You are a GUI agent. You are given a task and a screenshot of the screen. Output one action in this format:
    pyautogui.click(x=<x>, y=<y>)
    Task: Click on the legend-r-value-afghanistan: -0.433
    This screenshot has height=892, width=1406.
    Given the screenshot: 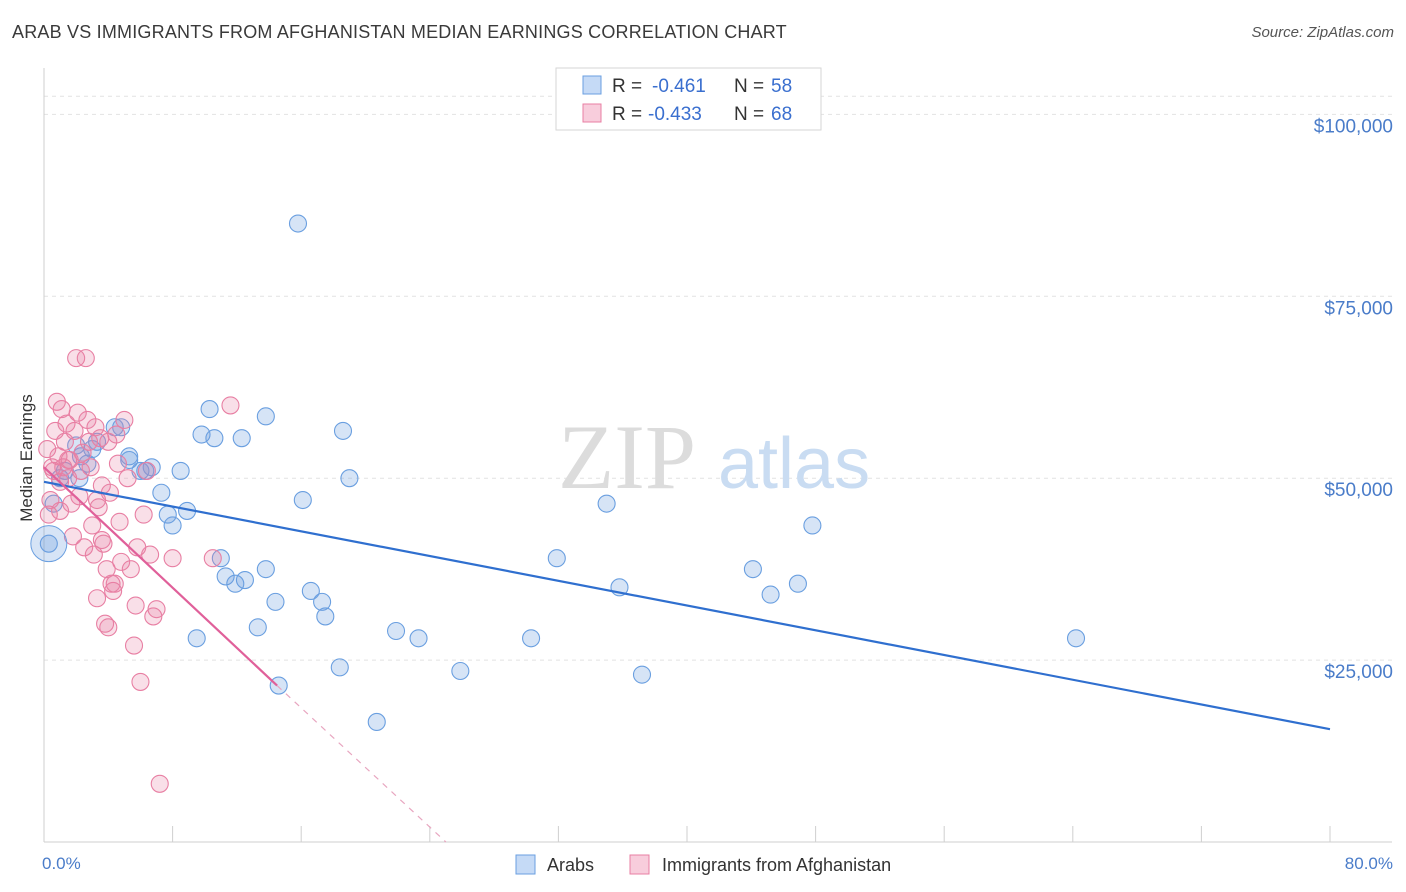 What is the action you would take?
    pyautogui.click(x=675, y=114)
    